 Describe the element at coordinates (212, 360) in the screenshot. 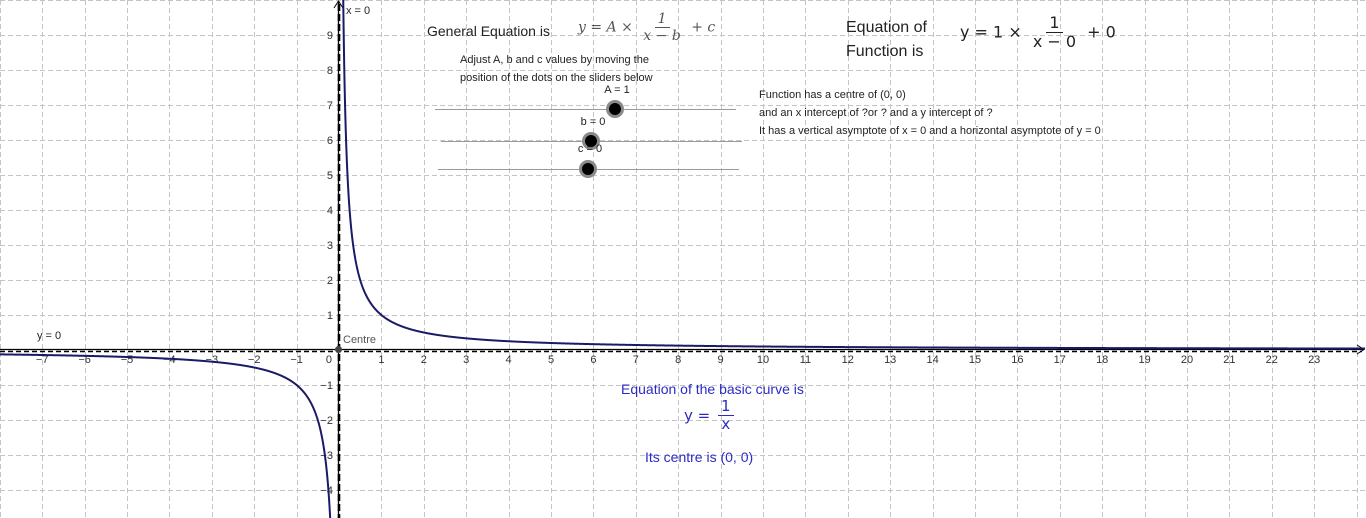

I see `x-tick-label: −3` at that location.